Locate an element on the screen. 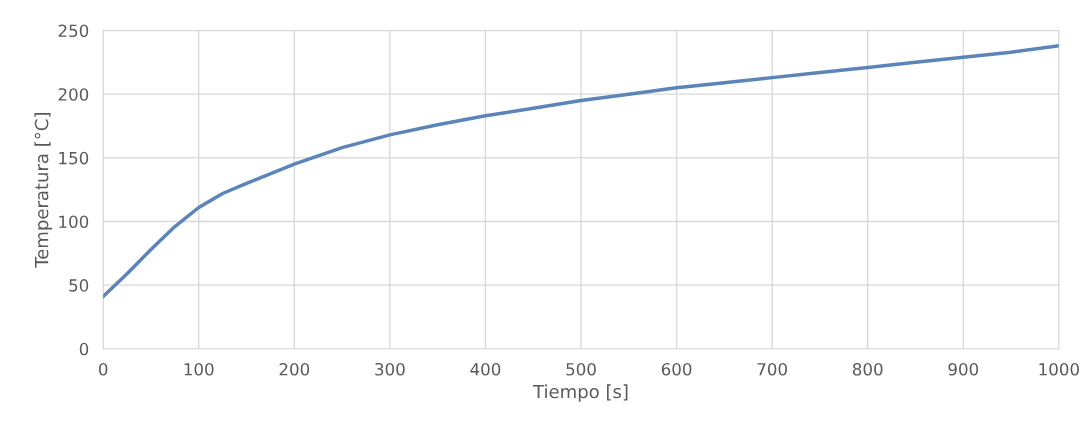 Image resolution: width=1086 pixels, height=436 pixels. y-axis-title: Temperatura [°C] is located at coordinates (43, 190).